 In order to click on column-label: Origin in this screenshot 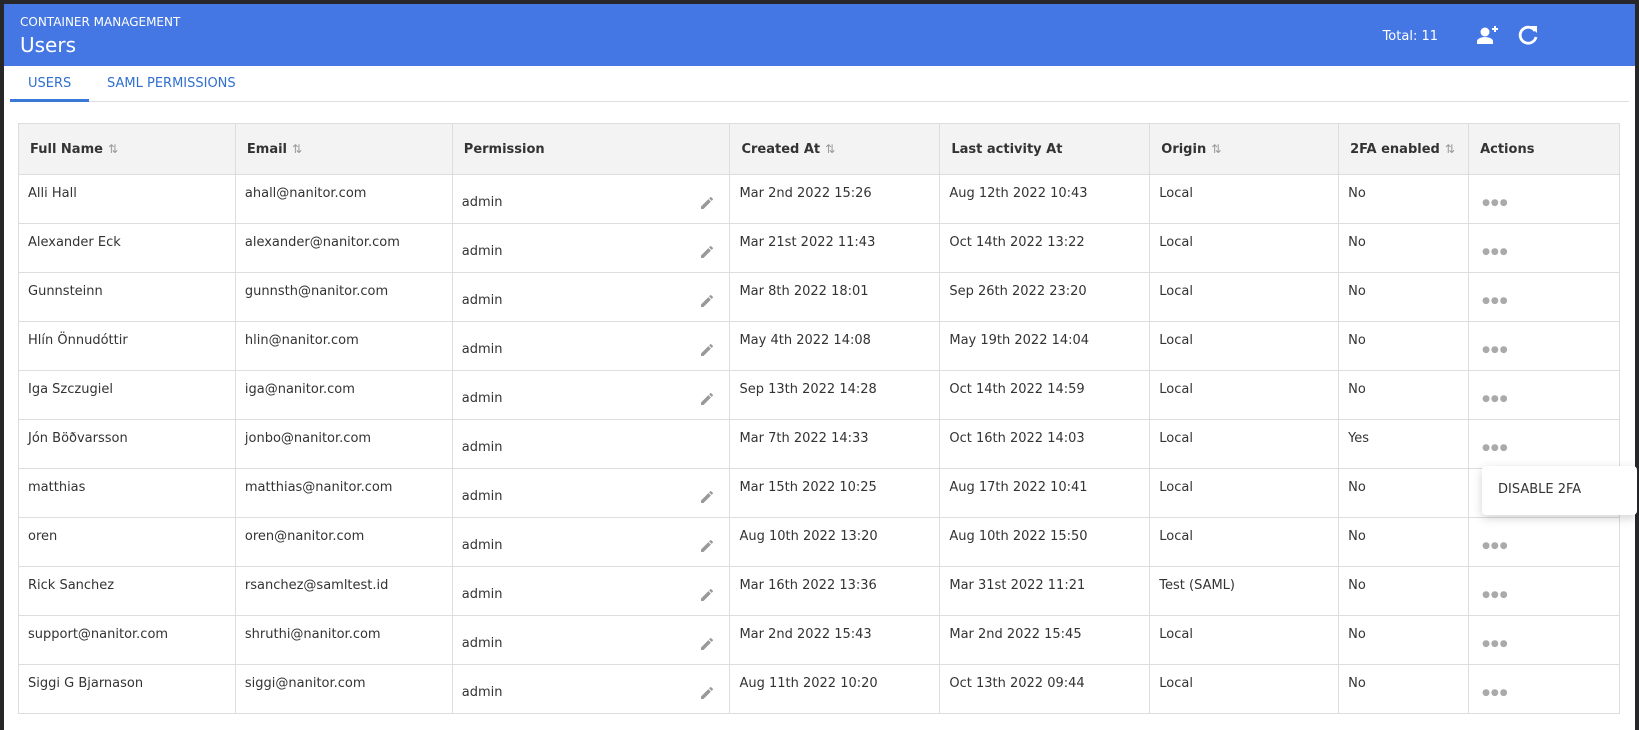, I will do `click(1184, 149)`.